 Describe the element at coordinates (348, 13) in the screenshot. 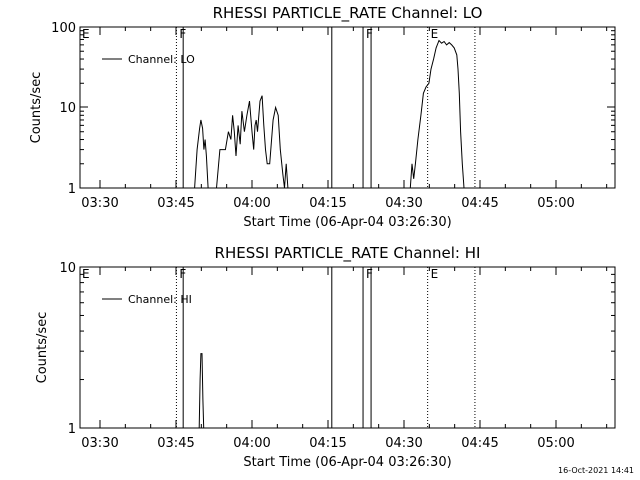

I see `chart-title: RHESSI PARTICLE_RATE Channel: LO` at that location.